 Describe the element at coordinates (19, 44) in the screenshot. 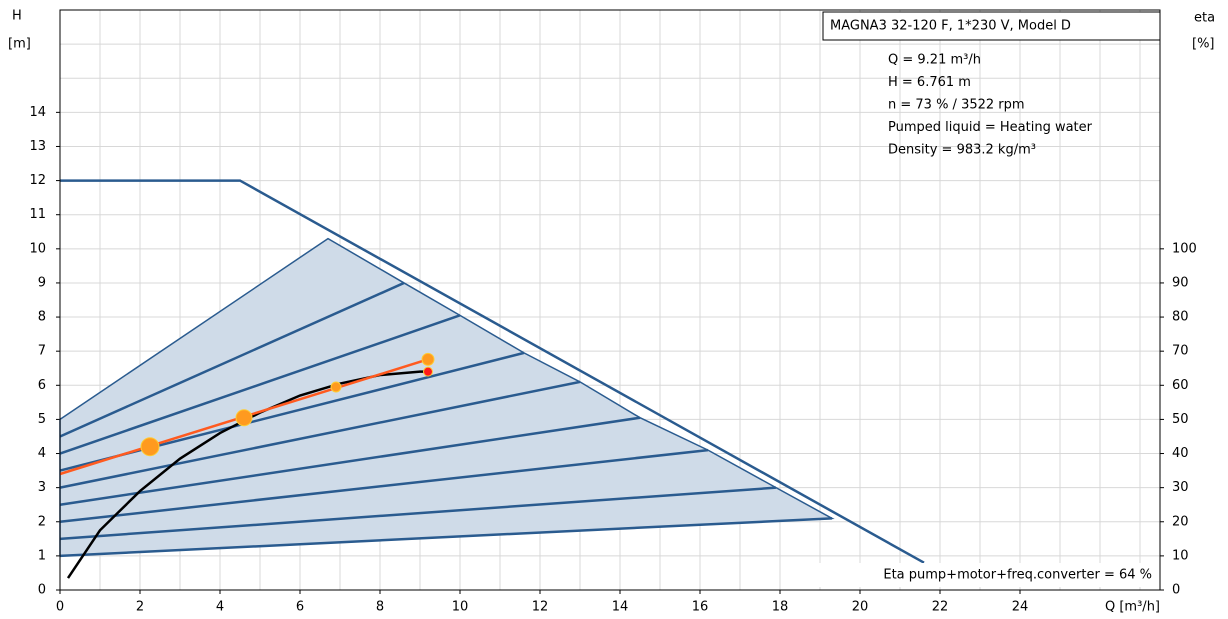

I see `y-unit: [m]` at that location.